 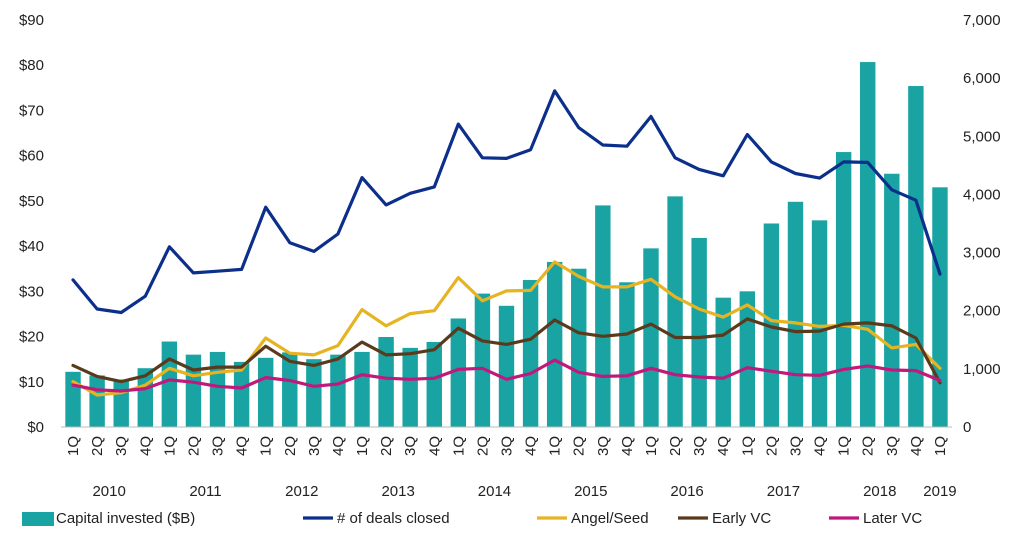 What do you see at coordinates (939, 491) in the screenshot?
I see `year-label: 2019` at bounding box center [939, 491].